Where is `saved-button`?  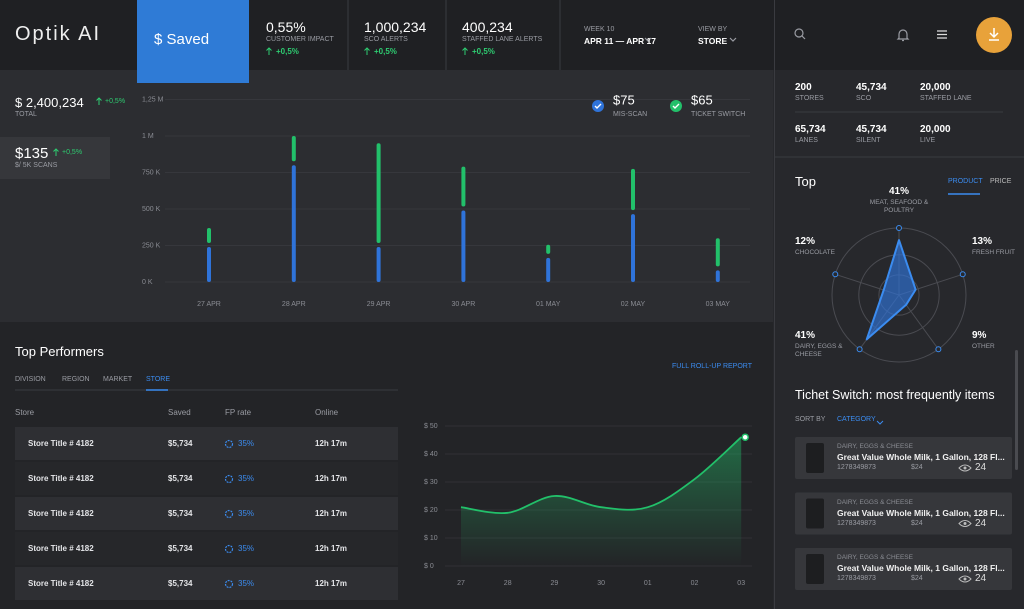
saved-button is located at coordinates (193, 41).